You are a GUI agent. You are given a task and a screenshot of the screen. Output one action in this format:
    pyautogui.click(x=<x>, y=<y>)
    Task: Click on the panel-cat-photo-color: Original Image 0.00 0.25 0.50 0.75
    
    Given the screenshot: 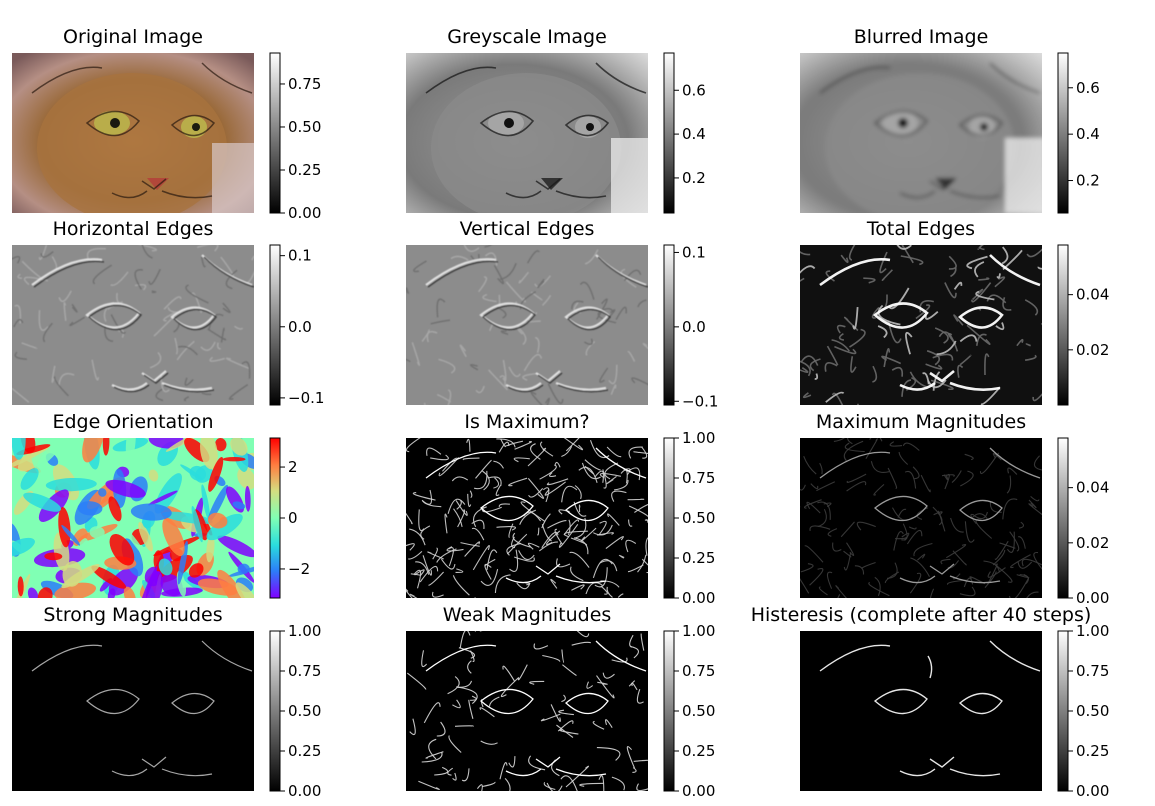 What is the action you would take?
    pyautogui.click(x=166, y=124)
    